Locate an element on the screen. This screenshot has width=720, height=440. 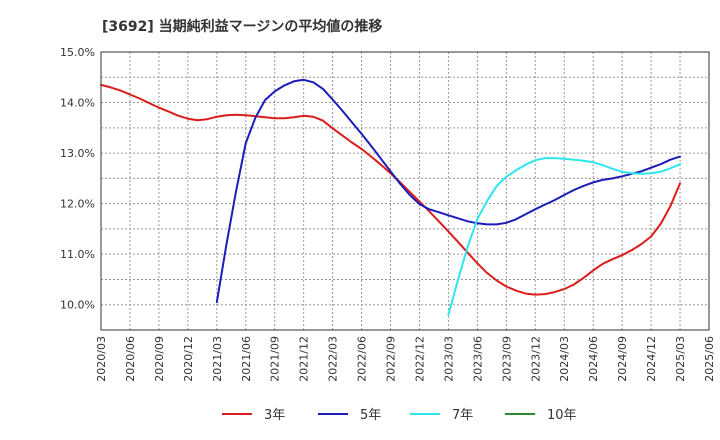
x-tick-label: 2021/09 is located at coordinates (275, 359).